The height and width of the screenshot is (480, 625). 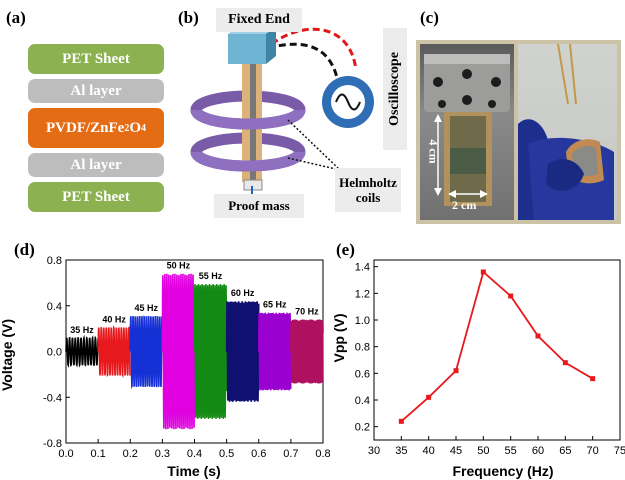 What do you see at coordinates (162, 454) in the screenshot?
I see `voltage-x-tick-label: 0.3` at bounding box center [162, 454].